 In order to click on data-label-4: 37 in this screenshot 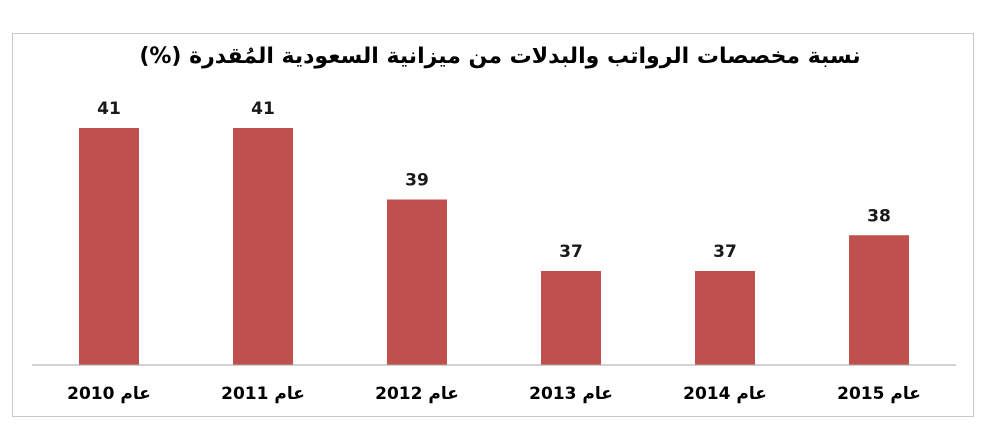, I will do `click(725, 252)`.